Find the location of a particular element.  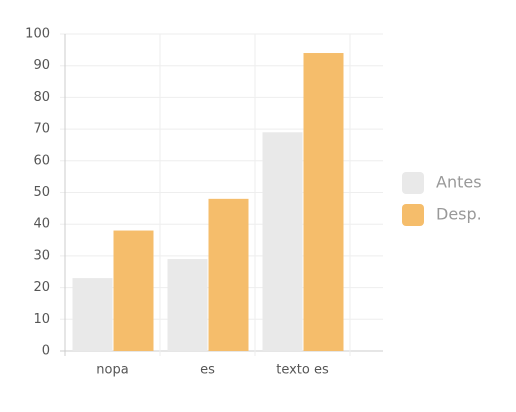

y-tick-label: 60 is located at coordinates (41, 160).